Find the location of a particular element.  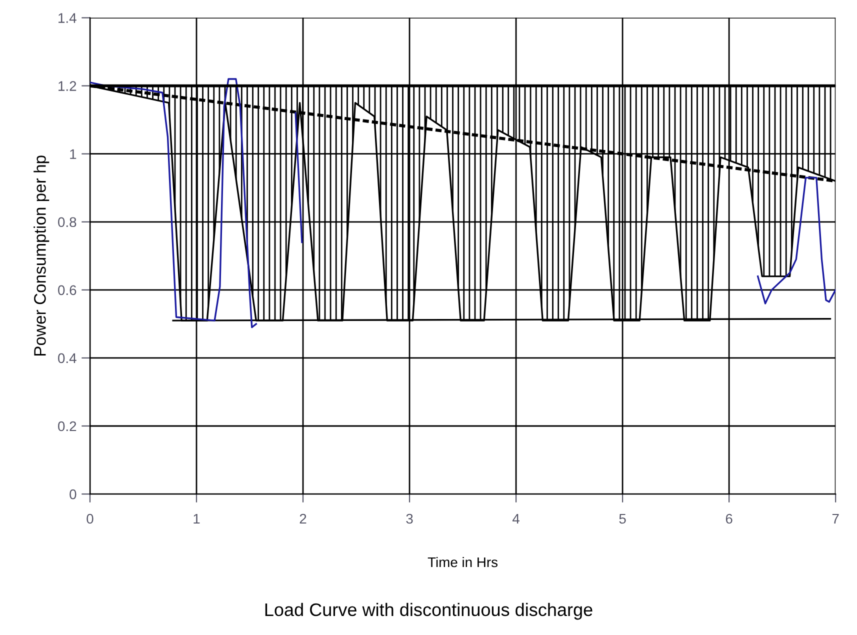

x-tick-label: 7 is located at coordinates (835, 519).